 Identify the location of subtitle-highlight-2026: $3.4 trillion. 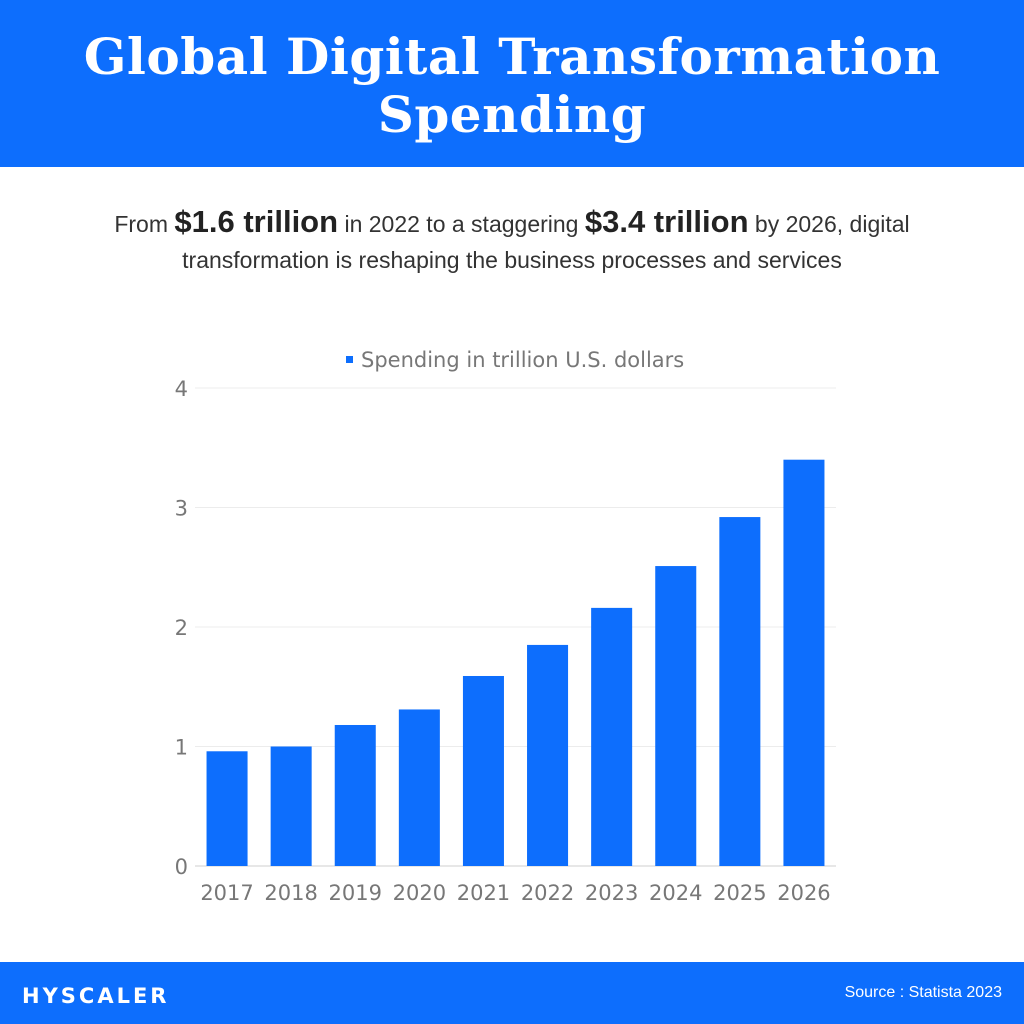
(666, 221).